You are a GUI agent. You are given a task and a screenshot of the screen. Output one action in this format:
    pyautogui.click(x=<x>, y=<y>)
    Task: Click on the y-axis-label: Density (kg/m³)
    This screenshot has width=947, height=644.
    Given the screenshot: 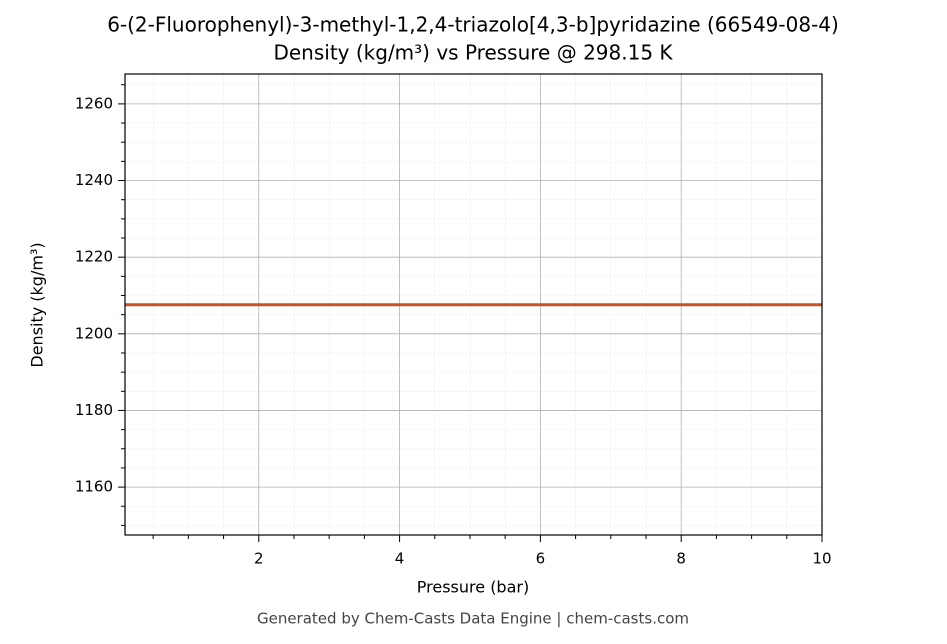 What is the action you would take?
    pyautogui.click(x=37, y=304)
    